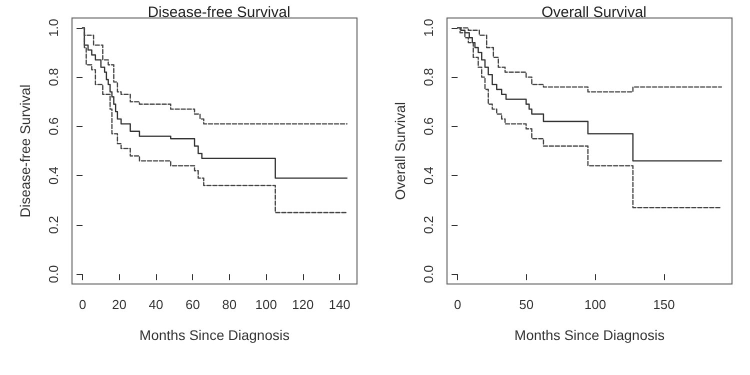  I want to click on x-tick-label: 150, so click(664, 304).